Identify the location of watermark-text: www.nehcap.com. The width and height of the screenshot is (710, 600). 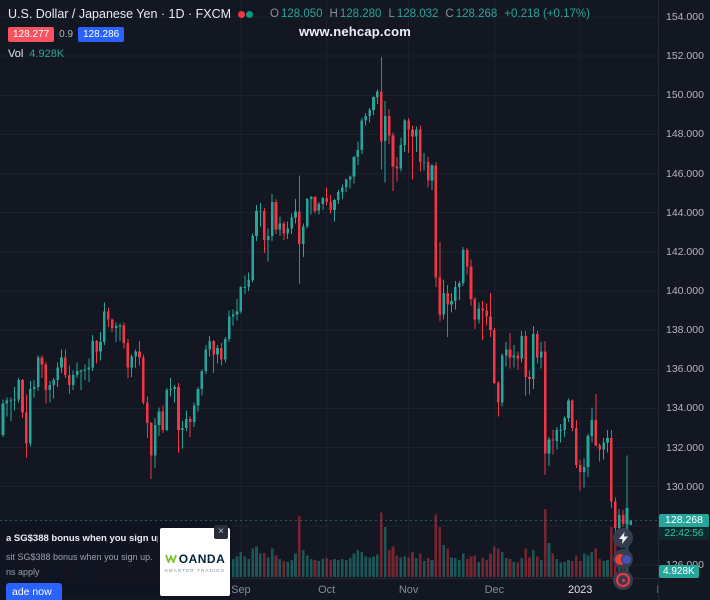
(355, 31).